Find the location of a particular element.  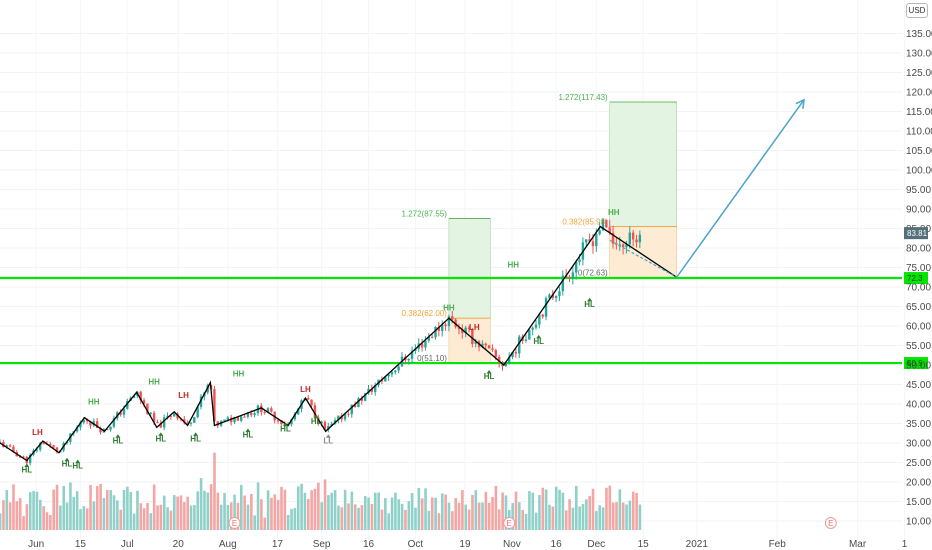

earnings-letter: E is located at coordinates (830, 523).